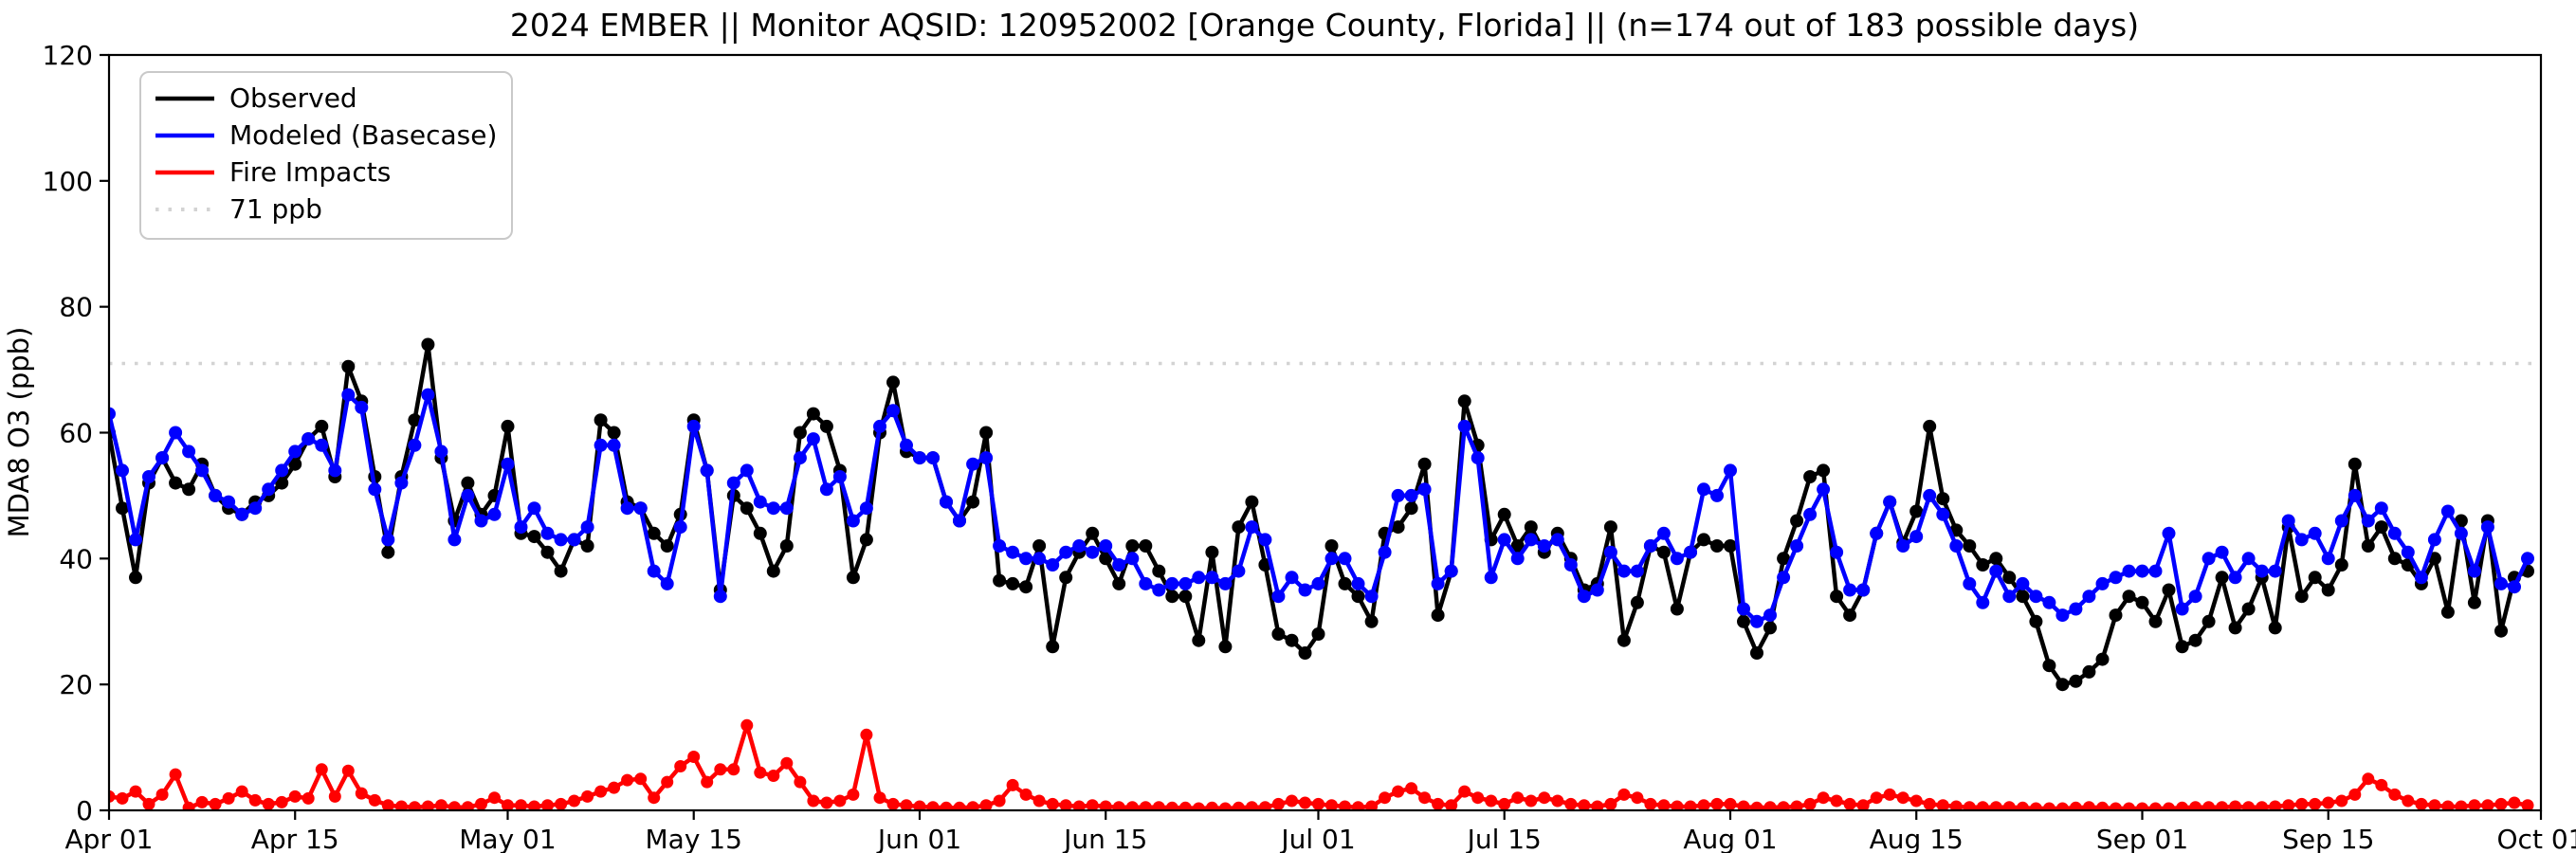  Describe the element at coordinates (2328, 838) in the screenshot. I see `x-axis-tick-label: Sep 15` at that location.